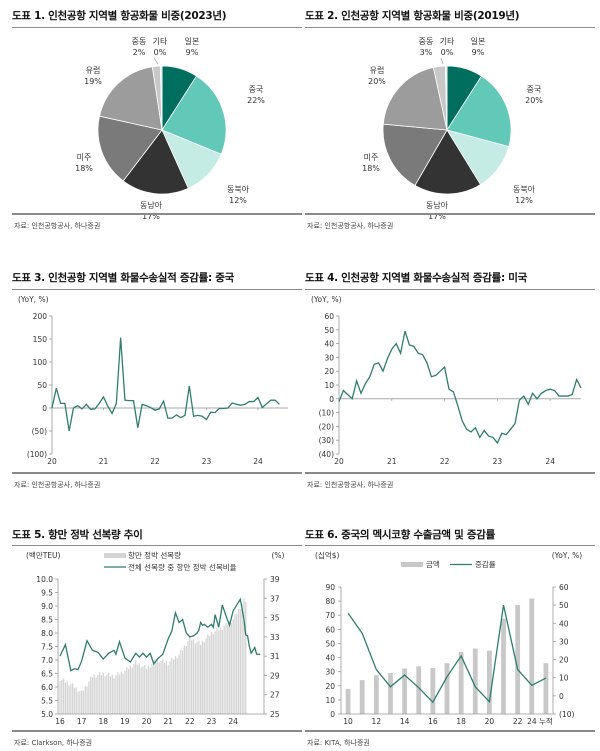 The image size is (600, 751). I want to click on figure-5-top-rule, so click(157, 545).